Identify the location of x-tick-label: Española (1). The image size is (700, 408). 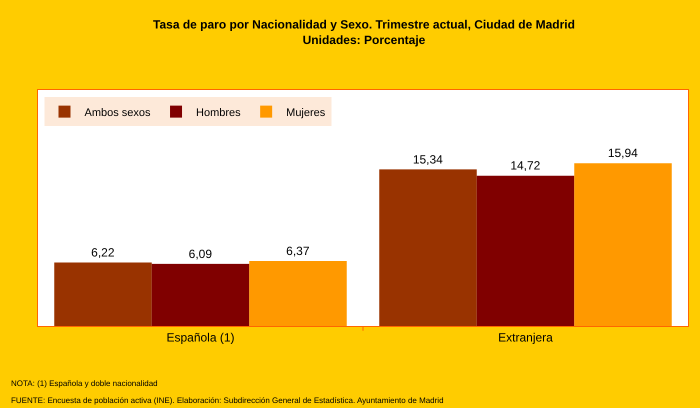
(200, 337).